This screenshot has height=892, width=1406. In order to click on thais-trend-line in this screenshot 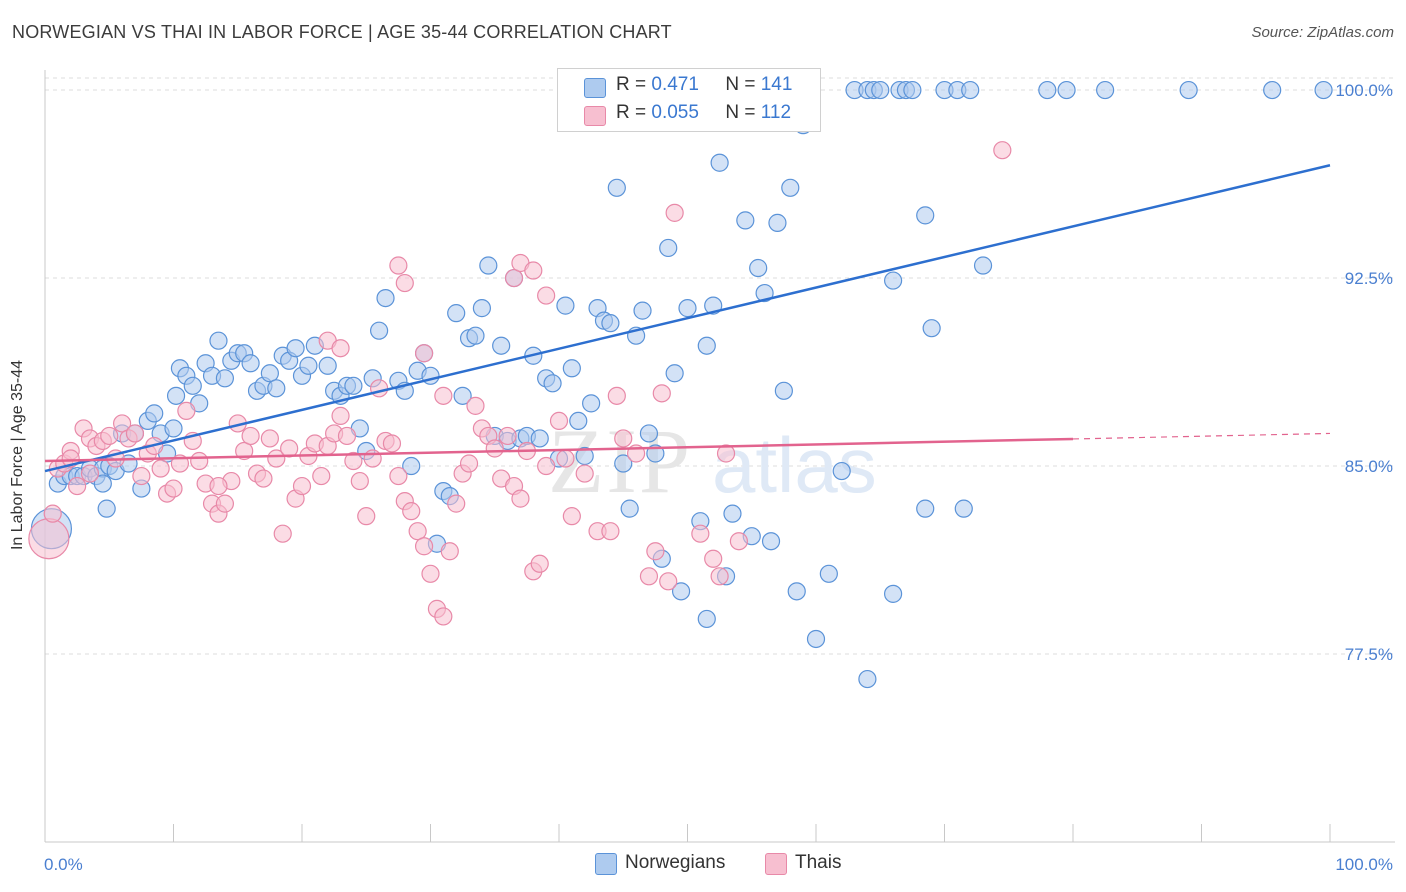, I will do `click(559, 450)`.